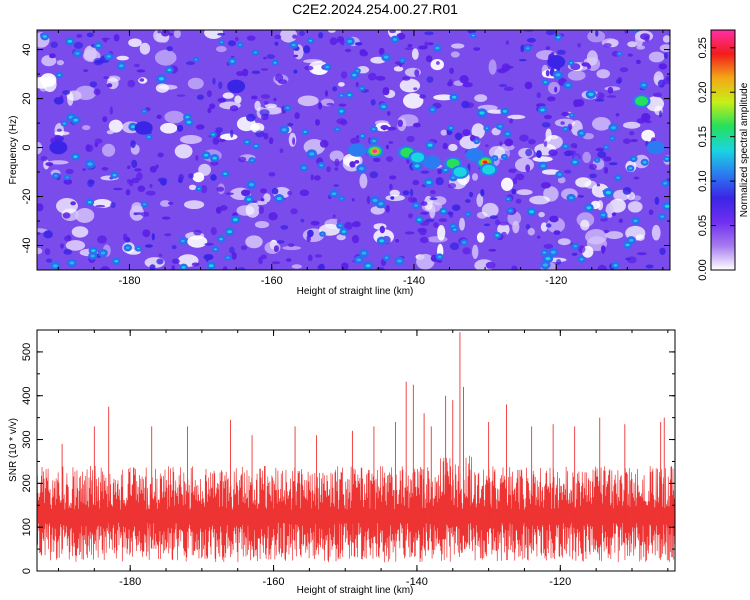 The width and height of the screenshot is (750, 600). I want to click on x-tick-label: -120, so click(556, 281).